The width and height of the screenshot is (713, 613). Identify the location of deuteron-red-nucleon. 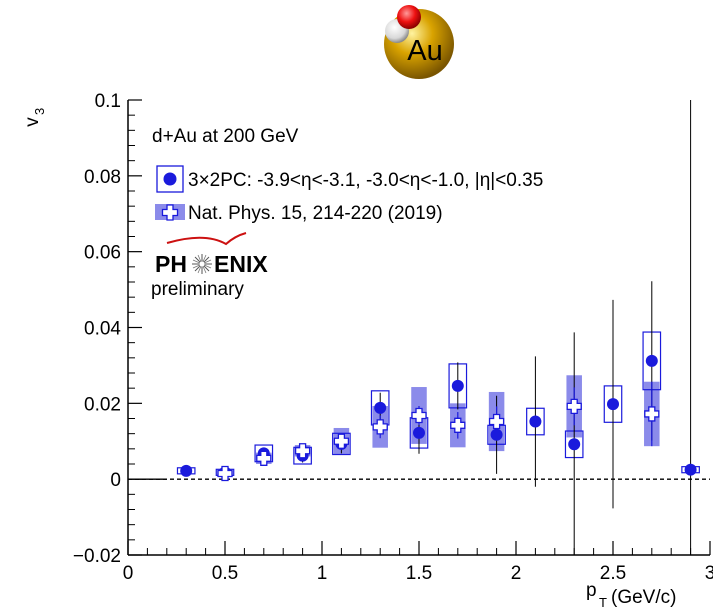
(409, 17).